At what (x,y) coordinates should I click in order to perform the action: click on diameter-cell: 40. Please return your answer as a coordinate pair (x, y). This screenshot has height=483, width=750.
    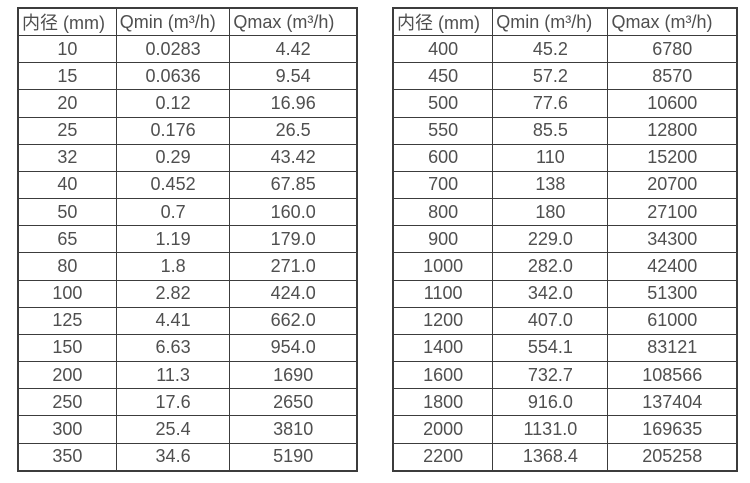
    Looking at the image, I should click on (67, 185).